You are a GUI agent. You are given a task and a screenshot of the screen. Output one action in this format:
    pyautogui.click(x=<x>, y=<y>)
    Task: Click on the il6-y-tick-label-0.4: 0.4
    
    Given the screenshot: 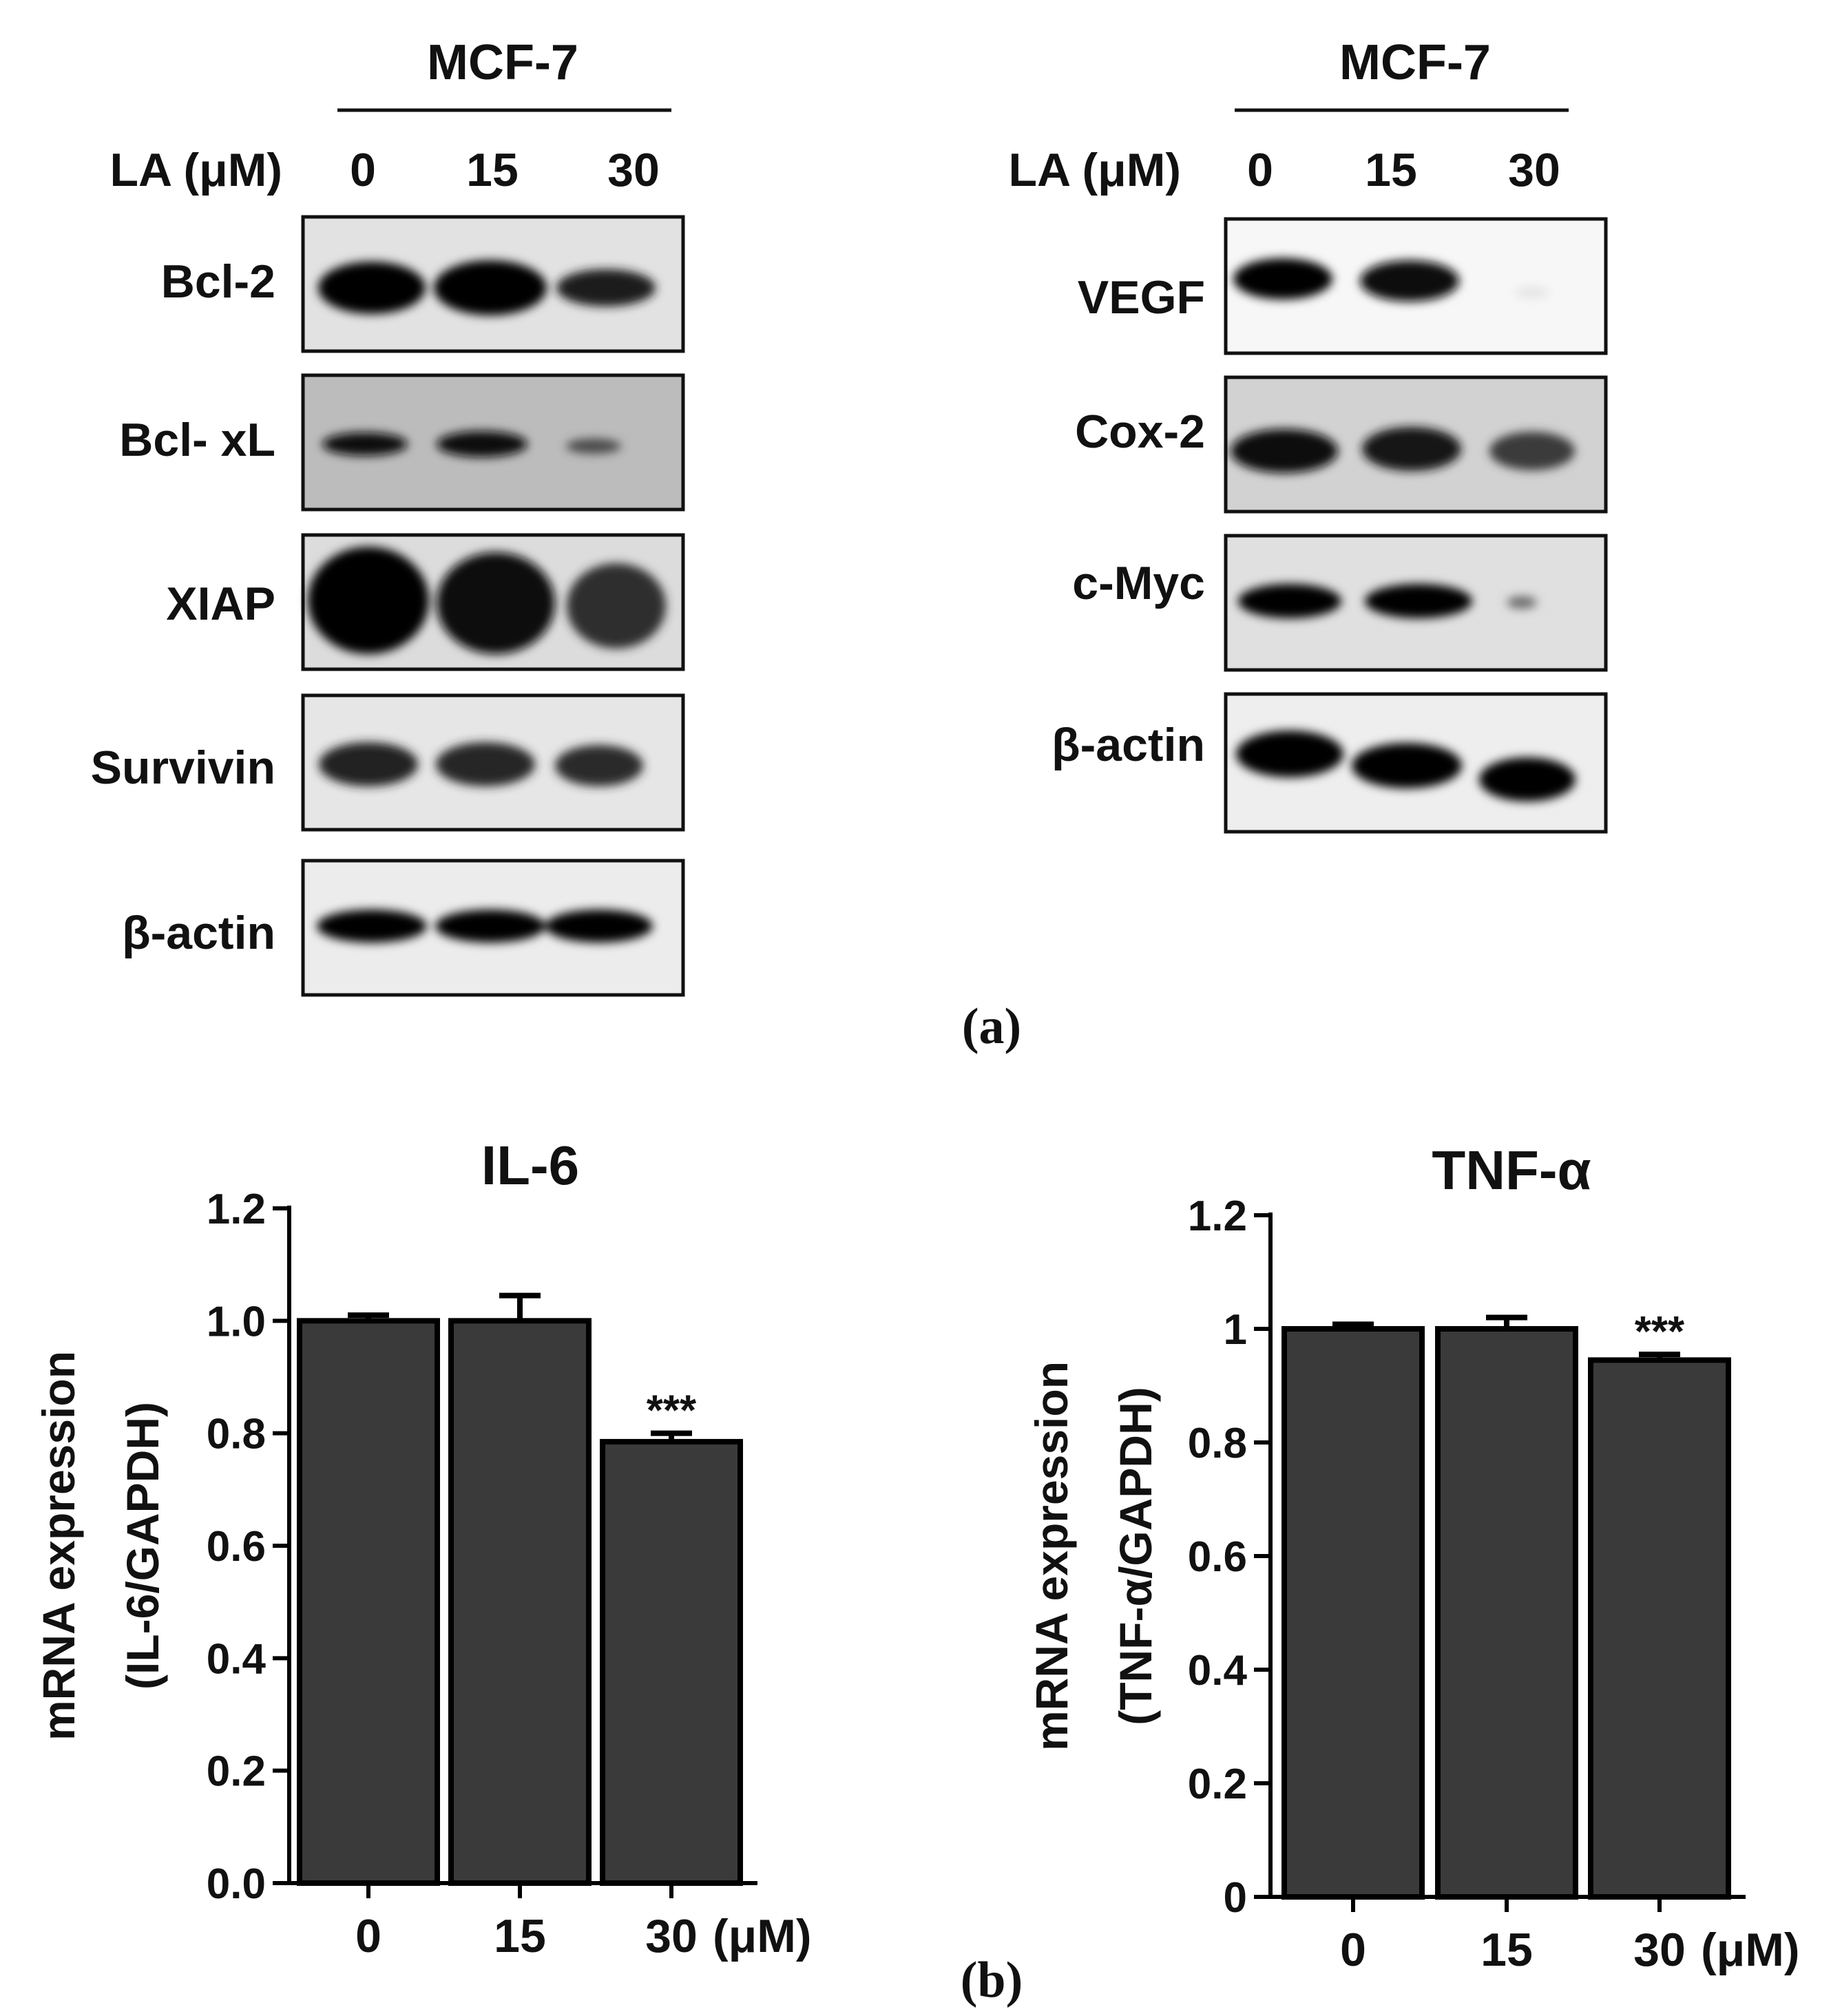 What is the action you would take?
    pyautogui.click(x=236, y=1659)
    